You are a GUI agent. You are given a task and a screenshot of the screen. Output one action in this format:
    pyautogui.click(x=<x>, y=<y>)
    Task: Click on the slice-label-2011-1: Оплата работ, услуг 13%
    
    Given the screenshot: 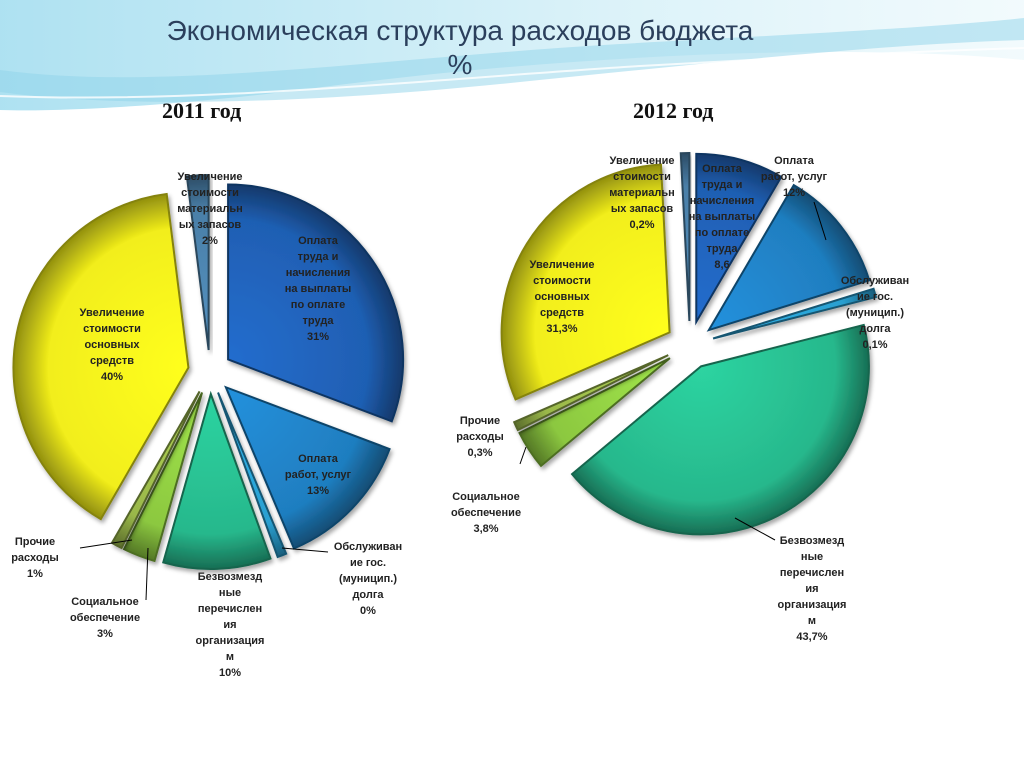 What is the action you would take?
    pyautogui.click(x=318, y=475)
    